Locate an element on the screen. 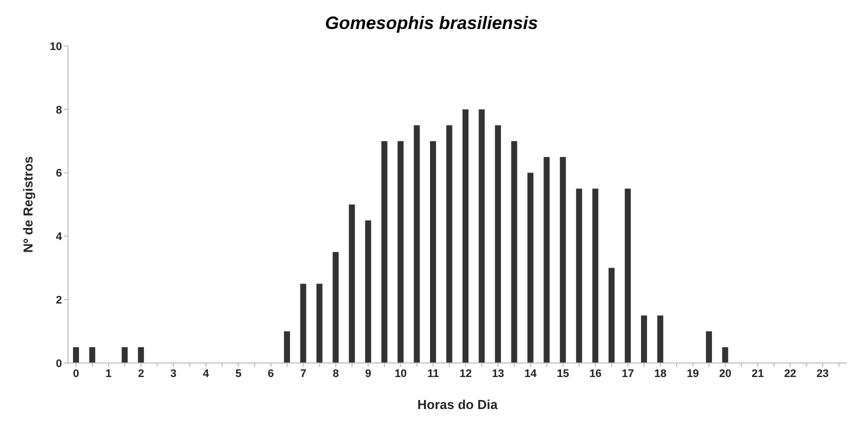 This screenshot has width=863, height=431. y-axis-title: Nº de Registros is located at coordinates (28, 204).